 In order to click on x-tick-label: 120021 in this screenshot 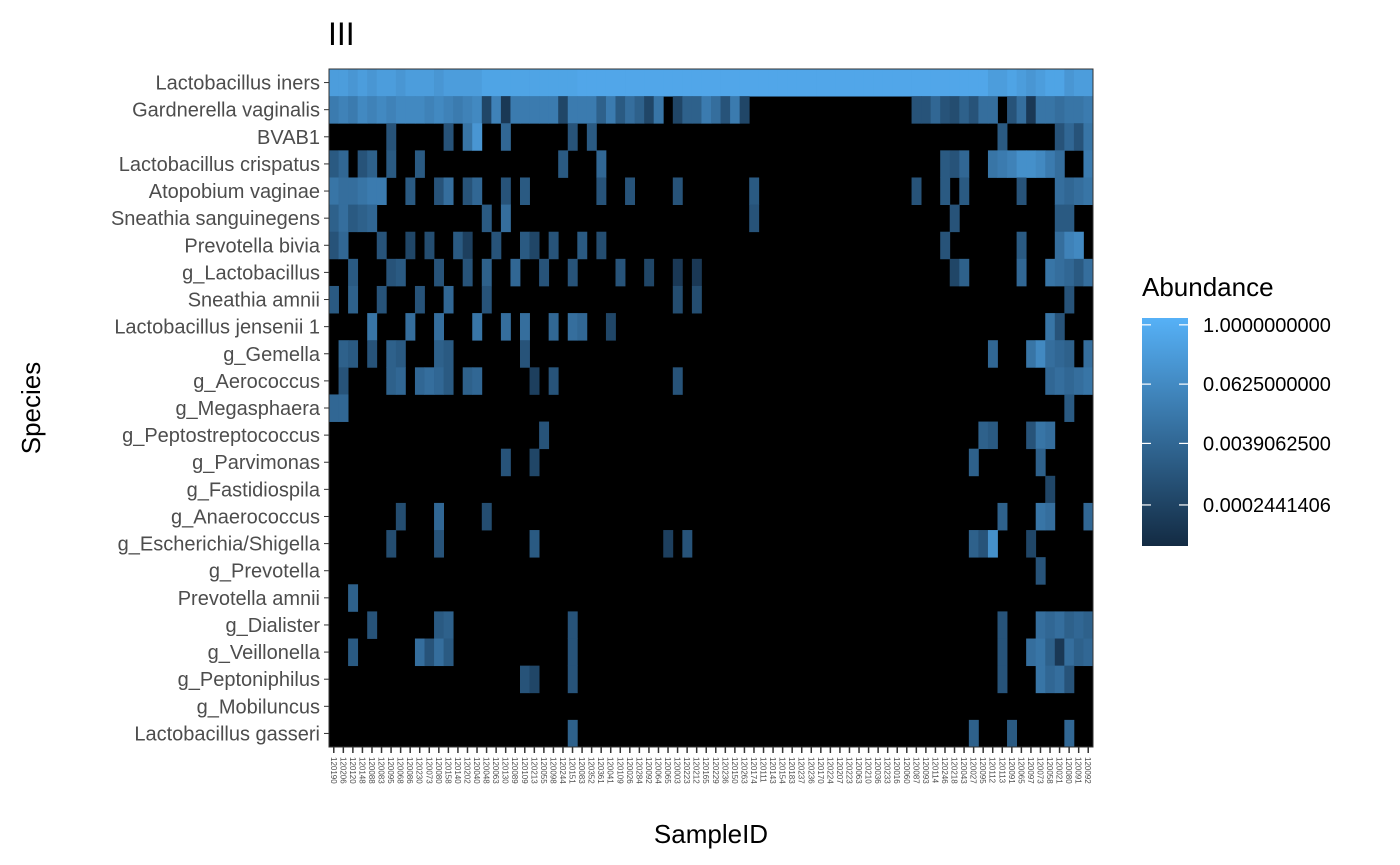, I will do `click(1059, 770)`.